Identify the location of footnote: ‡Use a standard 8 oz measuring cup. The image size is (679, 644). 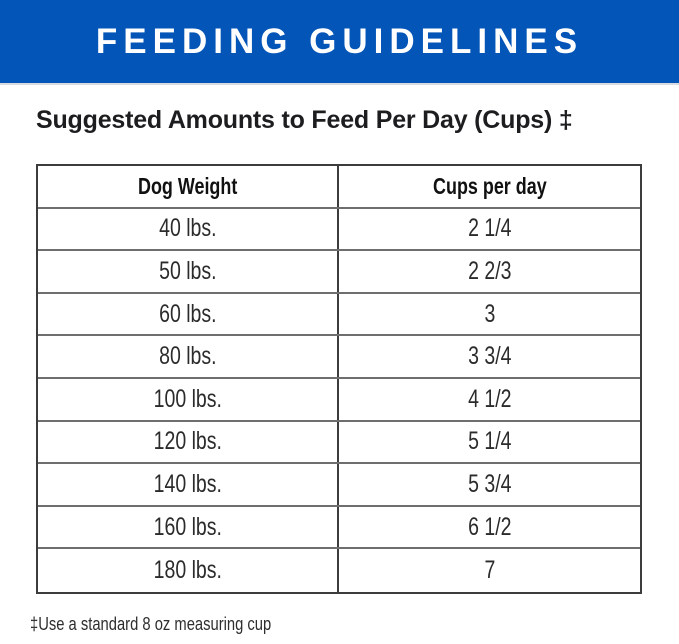
(177, 624).